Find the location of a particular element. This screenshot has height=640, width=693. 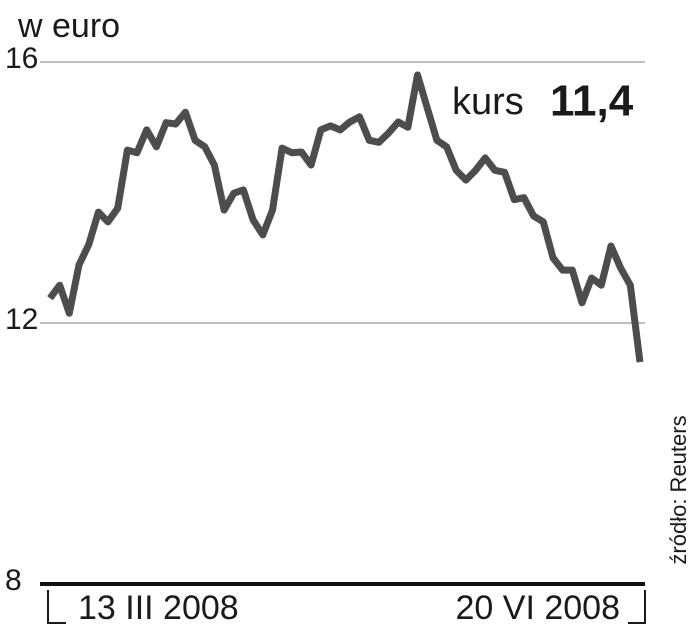

x-tick-label: 20 VI 2008 is located at coordinates (538, 608).